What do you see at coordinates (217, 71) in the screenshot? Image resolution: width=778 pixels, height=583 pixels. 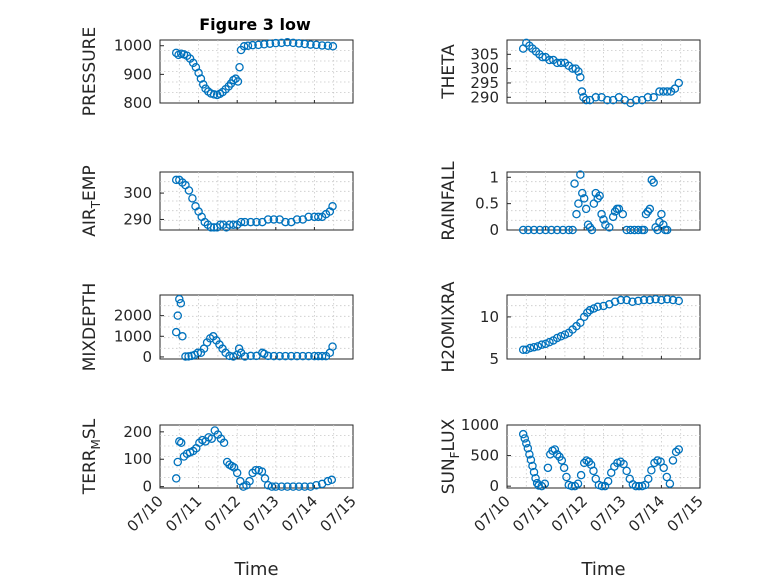 I see `panel-pressure: 800 900 1000 PRESSURE` at bounding box center [217, 71].